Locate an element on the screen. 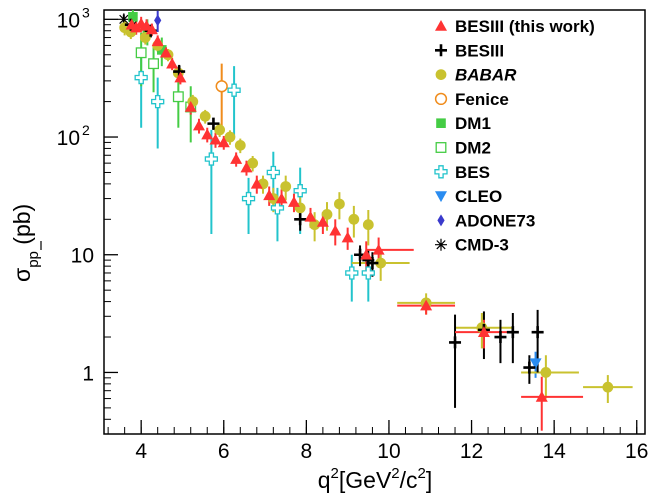 The width and height of the screenshot is (658, 496). legend-marker-cleo is located at coordinates (441, 197).